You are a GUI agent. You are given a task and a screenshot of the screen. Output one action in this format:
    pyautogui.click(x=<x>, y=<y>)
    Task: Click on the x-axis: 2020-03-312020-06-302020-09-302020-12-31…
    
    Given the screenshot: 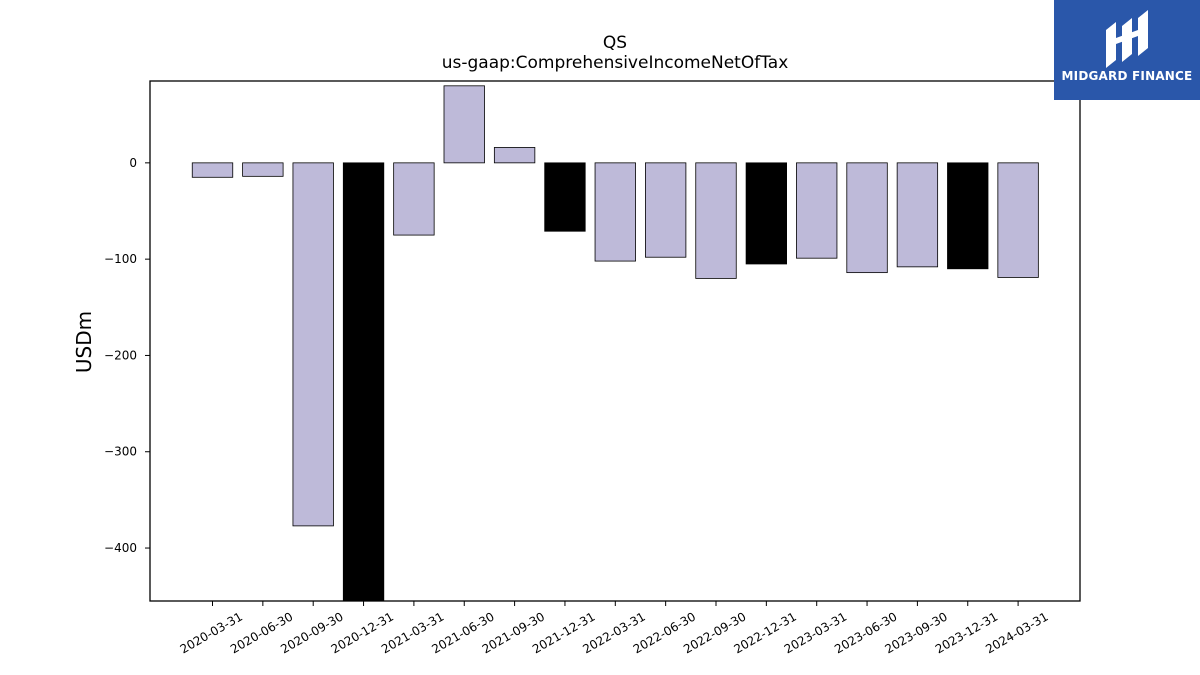 What is the action you would take?
    pyautogui.click(x=614, y=628)
    